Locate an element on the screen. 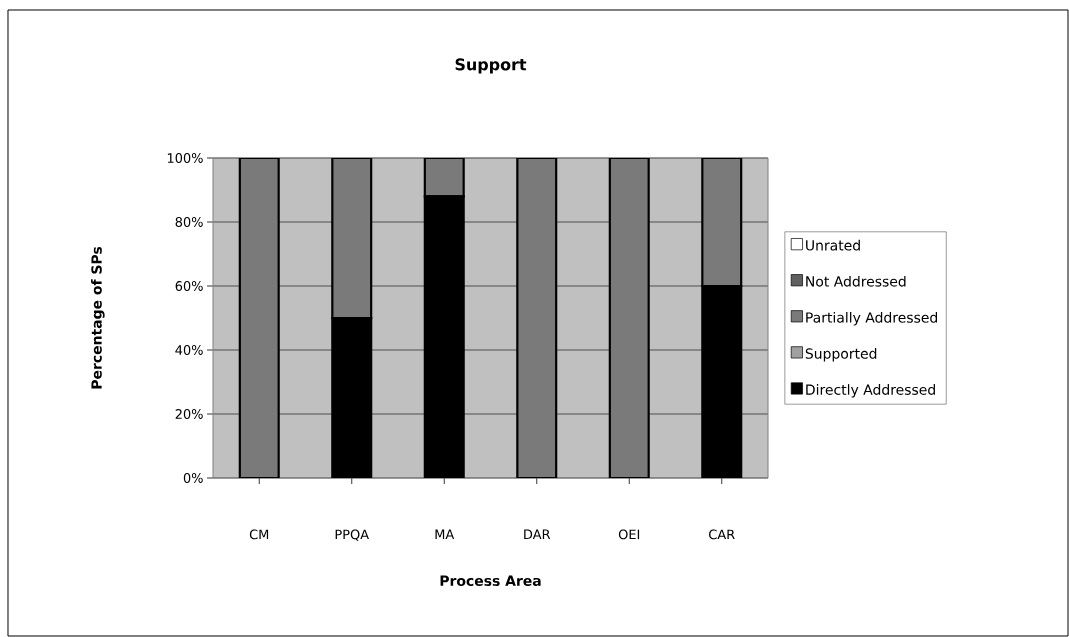  y-tick-label: 100% is located at coordinates (185, 158).